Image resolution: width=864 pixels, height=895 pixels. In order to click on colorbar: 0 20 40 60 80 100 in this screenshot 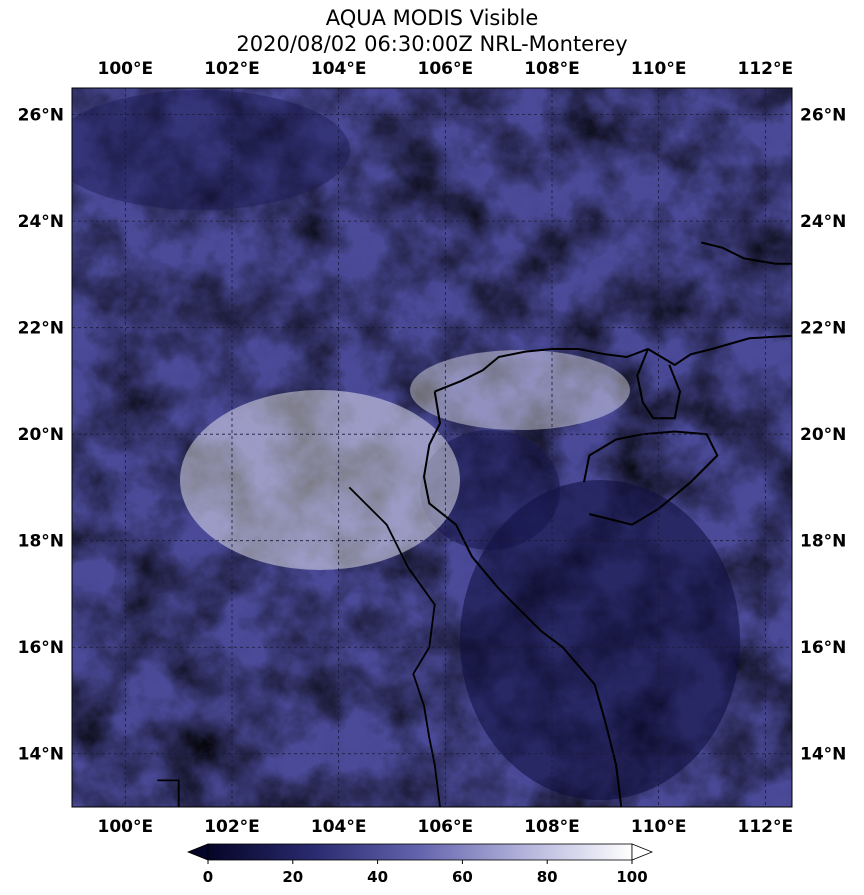, I will do `click(420, 864)`.